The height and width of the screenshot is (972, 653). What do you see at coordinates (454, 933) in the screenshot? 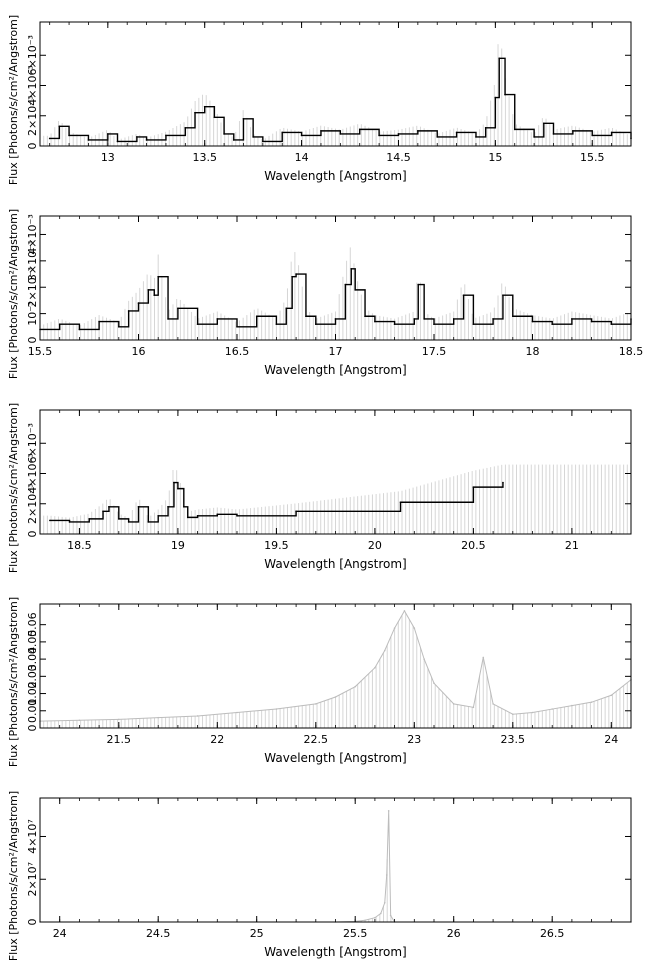
I see `x-tick-label: 26` at bounding box center [454, 933].